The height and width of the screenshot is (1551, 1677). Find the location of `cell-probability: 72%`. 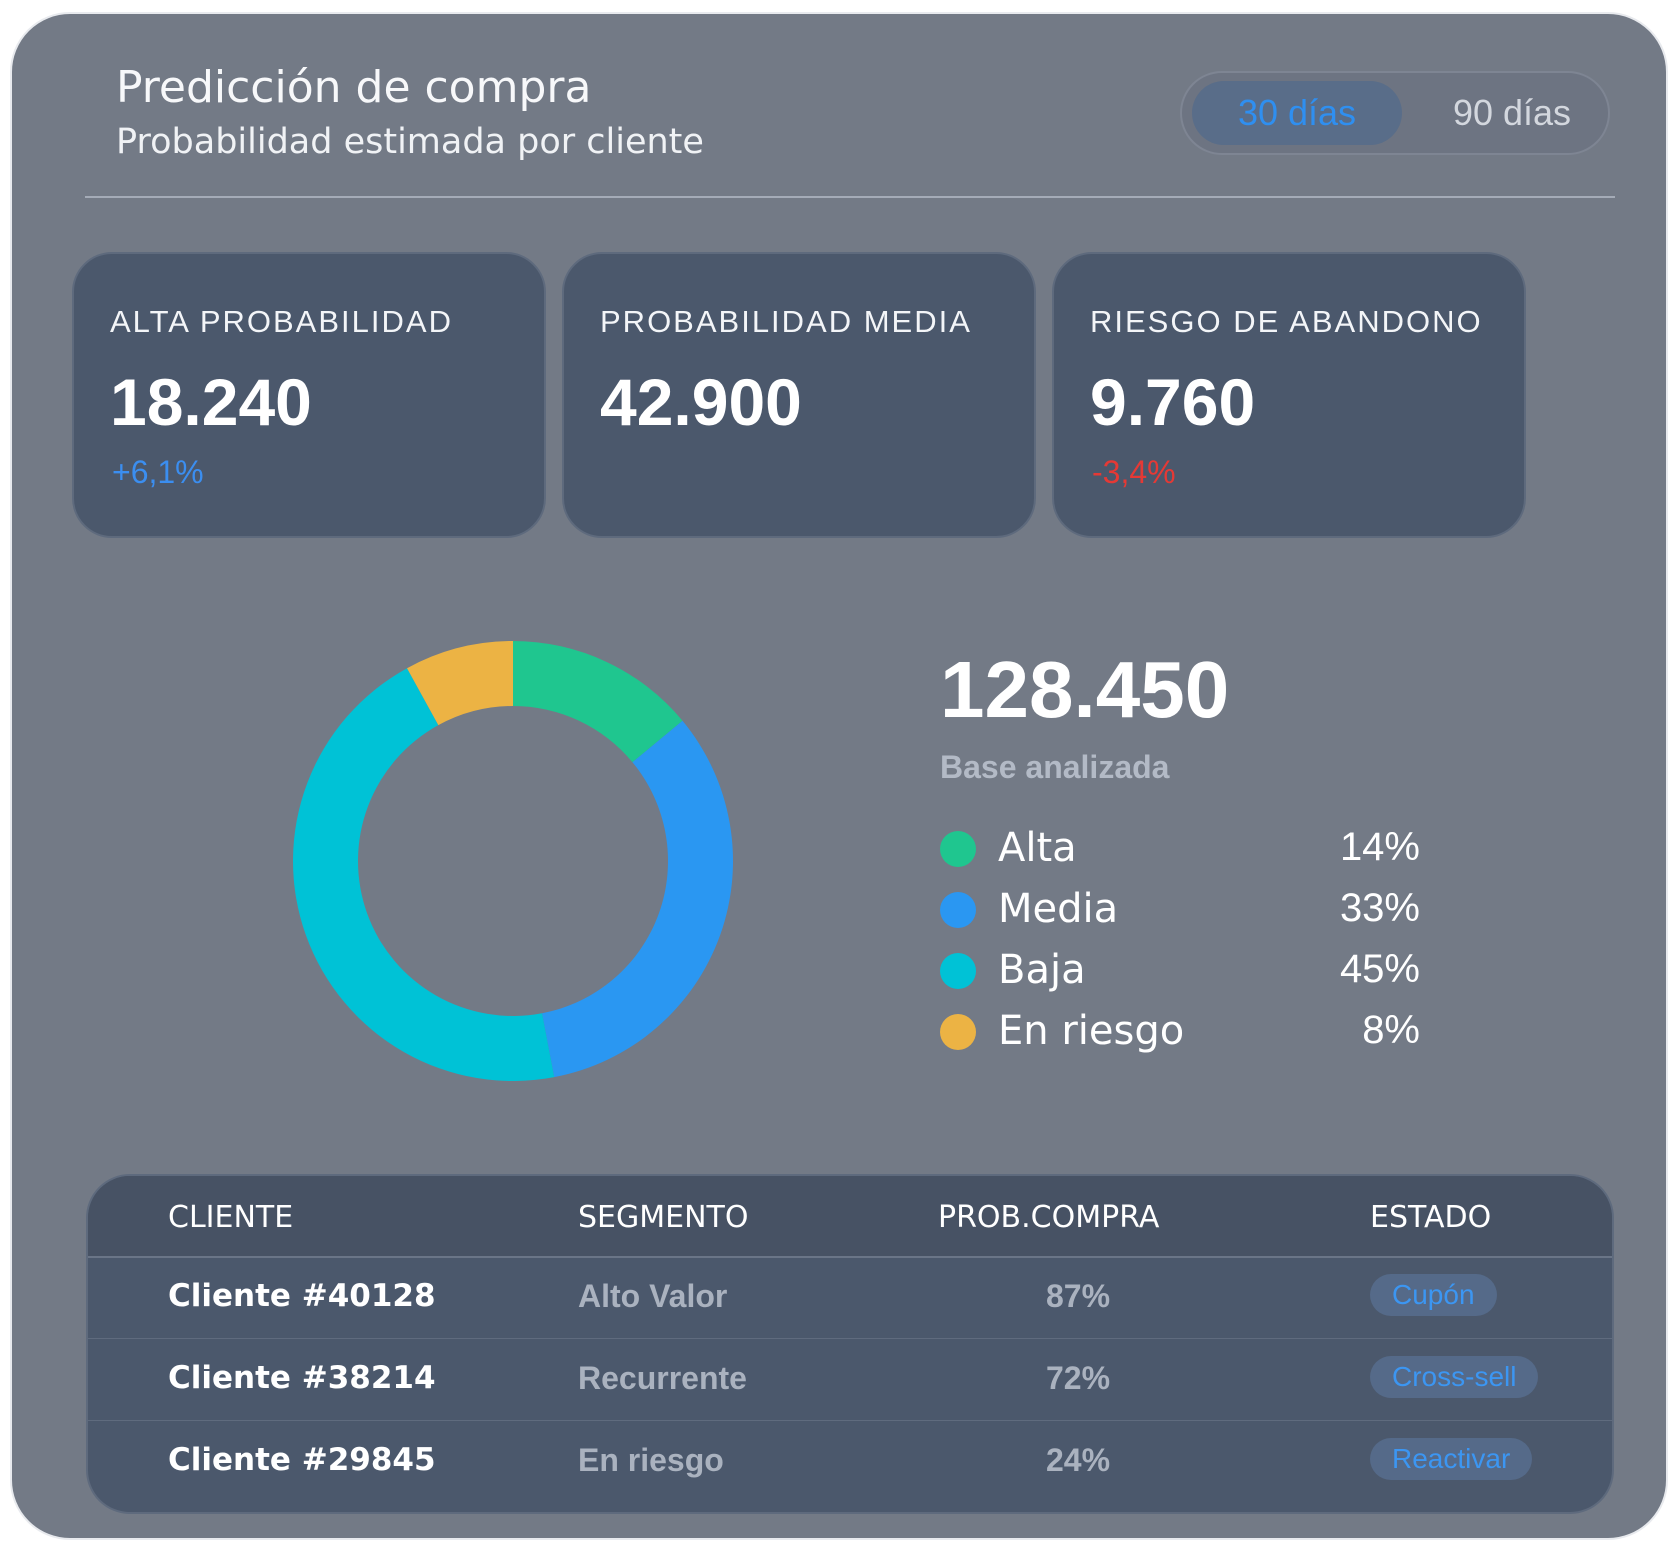

cell-probability: 72% is located at coordinates (1078, 1378).